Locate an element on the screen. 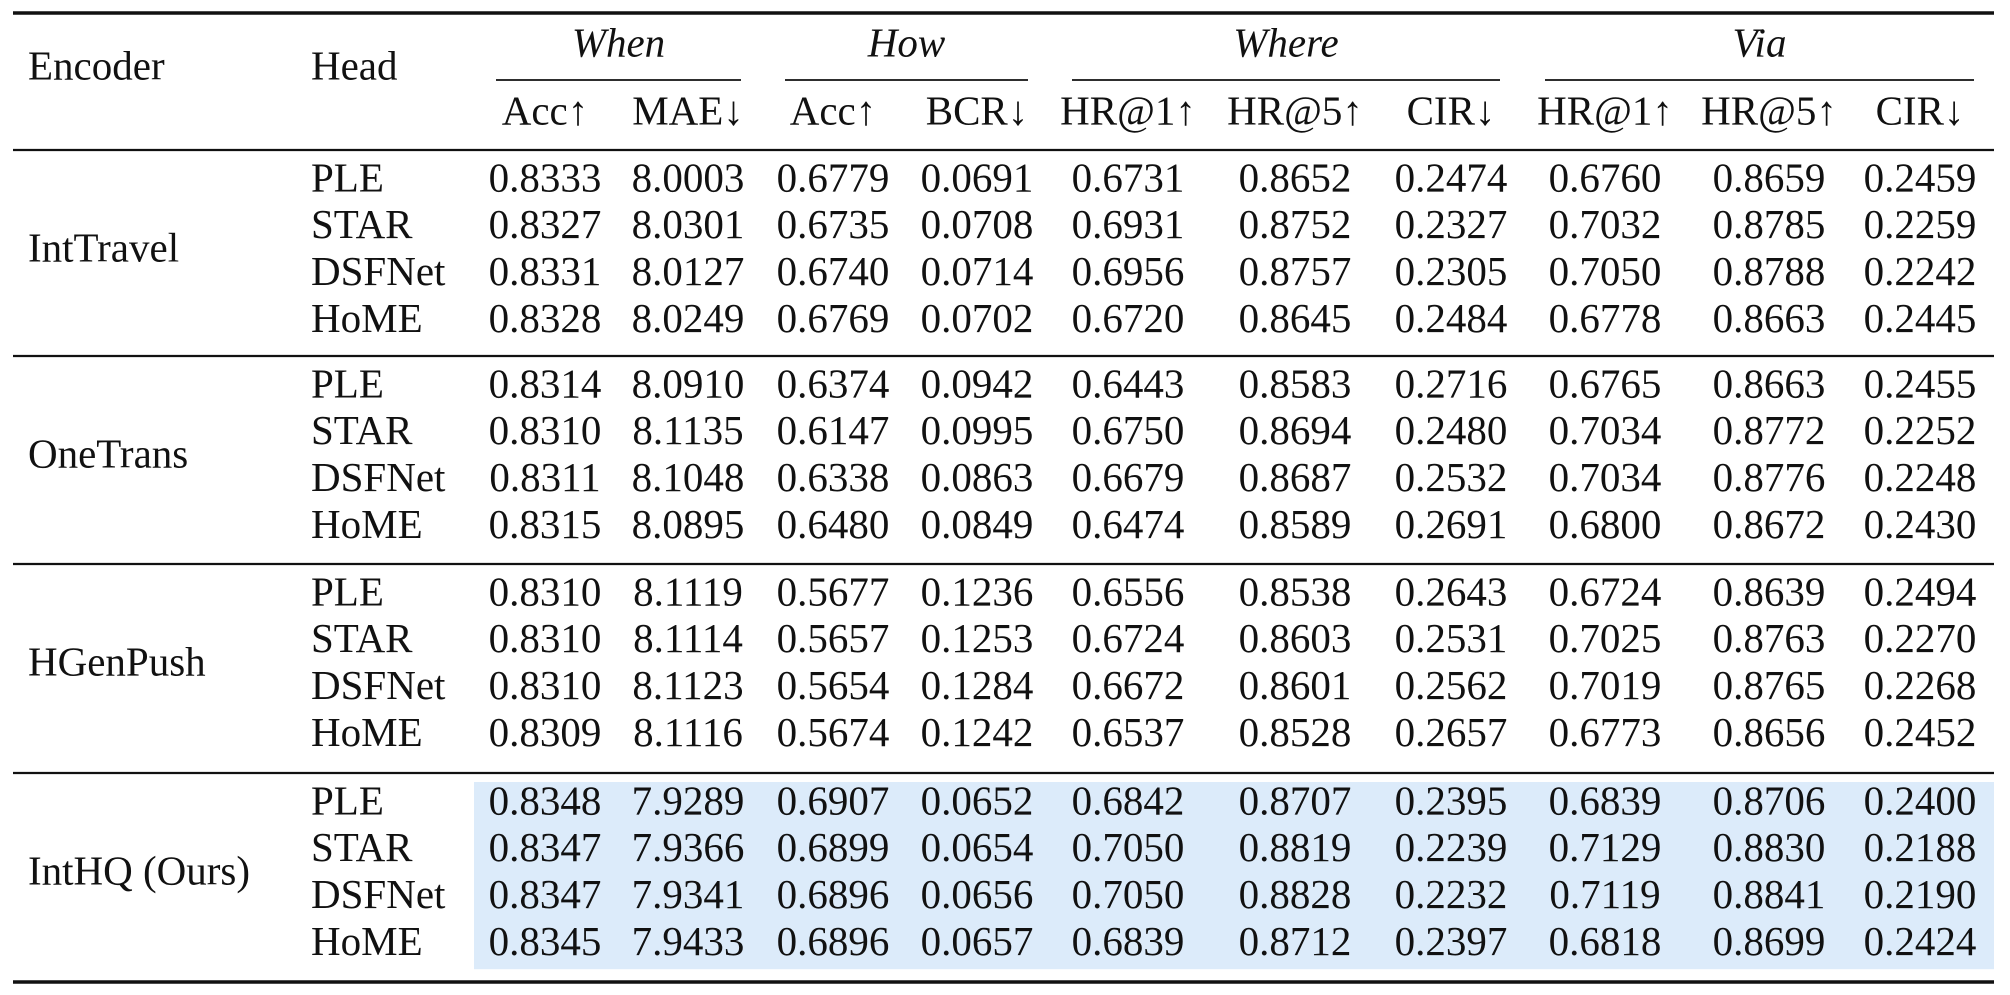 This screenshot has width=2010, height=995. metric-cell: 0.8311 is located at coordinates (544, 477).